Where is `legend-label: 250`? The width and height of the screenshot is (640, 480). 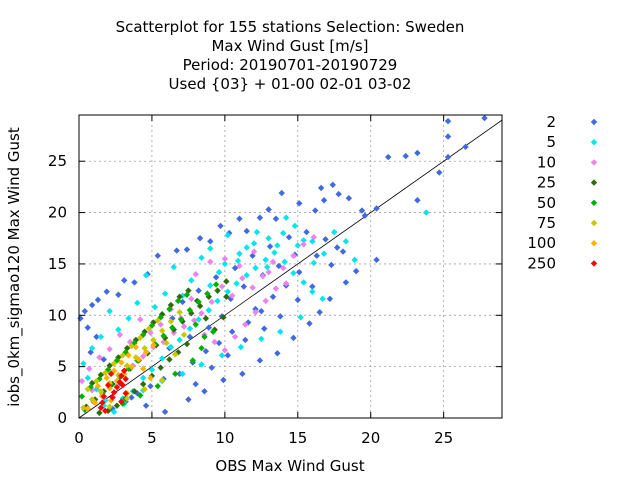
legend-label: 250 is located at coordinates (541, 263).